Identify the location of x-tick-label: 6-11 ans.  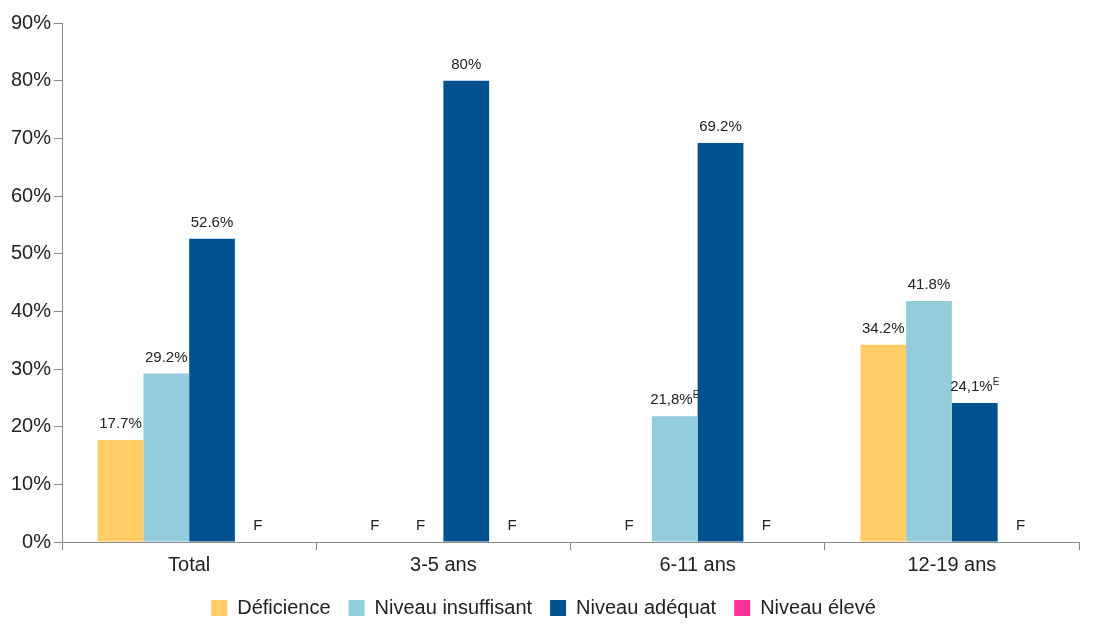
(697, 563).